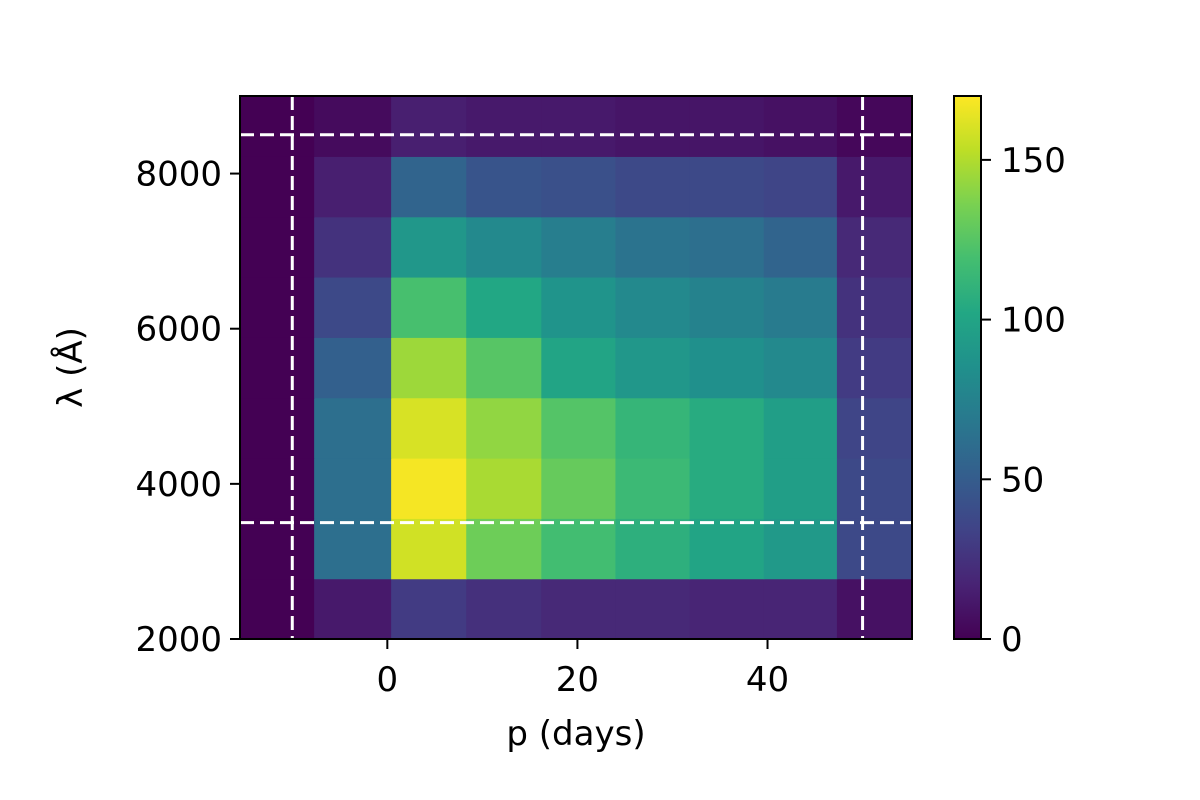  What do you see at coordinates (1012, 640) in the screenshot?
I see `colorbar-tick-label: 0` at bounding box center [1012, 640].